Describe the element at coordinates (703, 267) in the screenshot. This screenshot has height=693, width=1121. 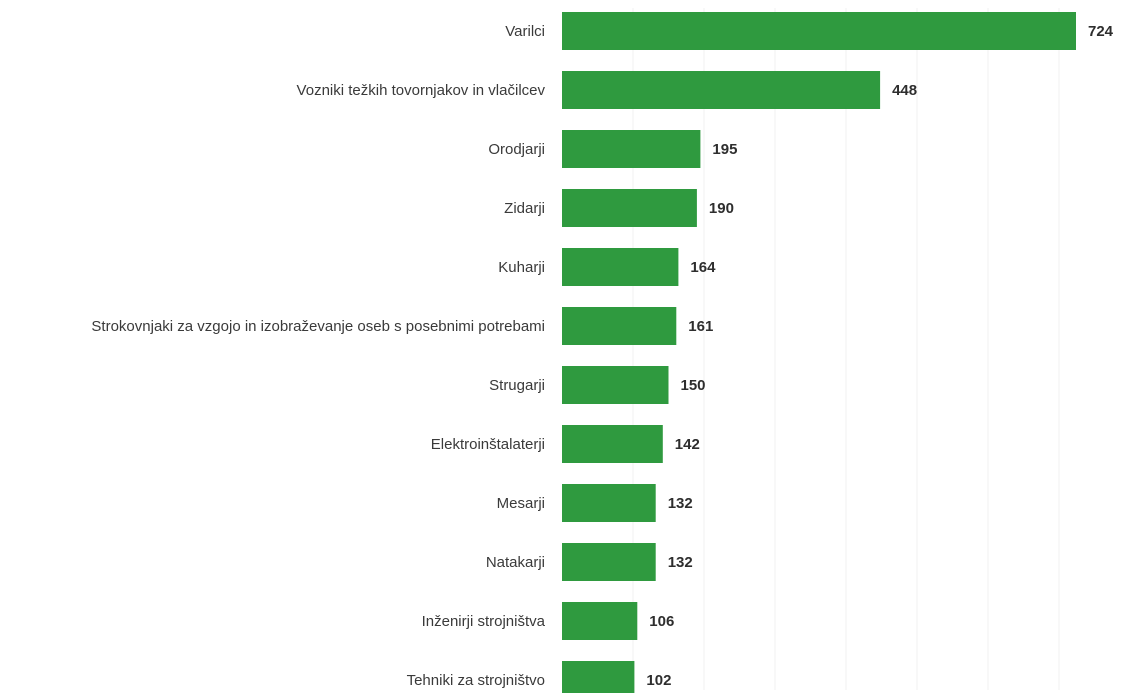
I see `value-label: 164` at that location.